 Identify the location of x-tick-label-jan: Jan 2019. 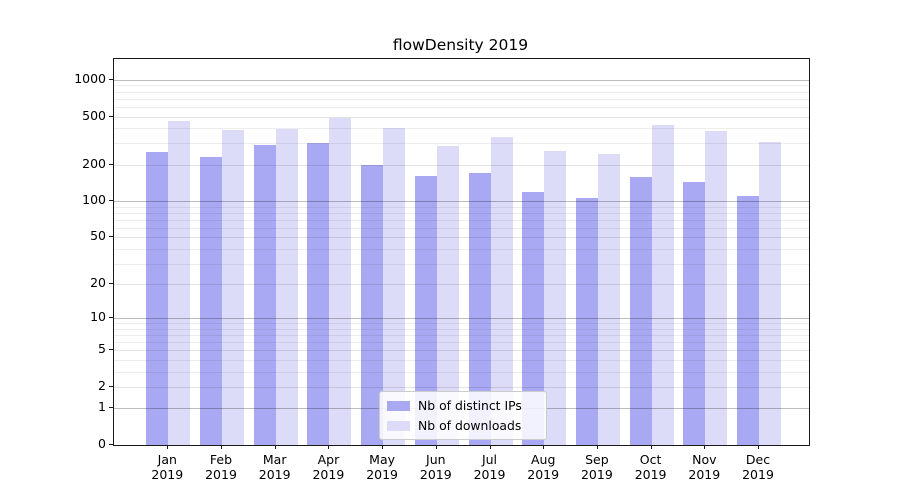
(167, 467).